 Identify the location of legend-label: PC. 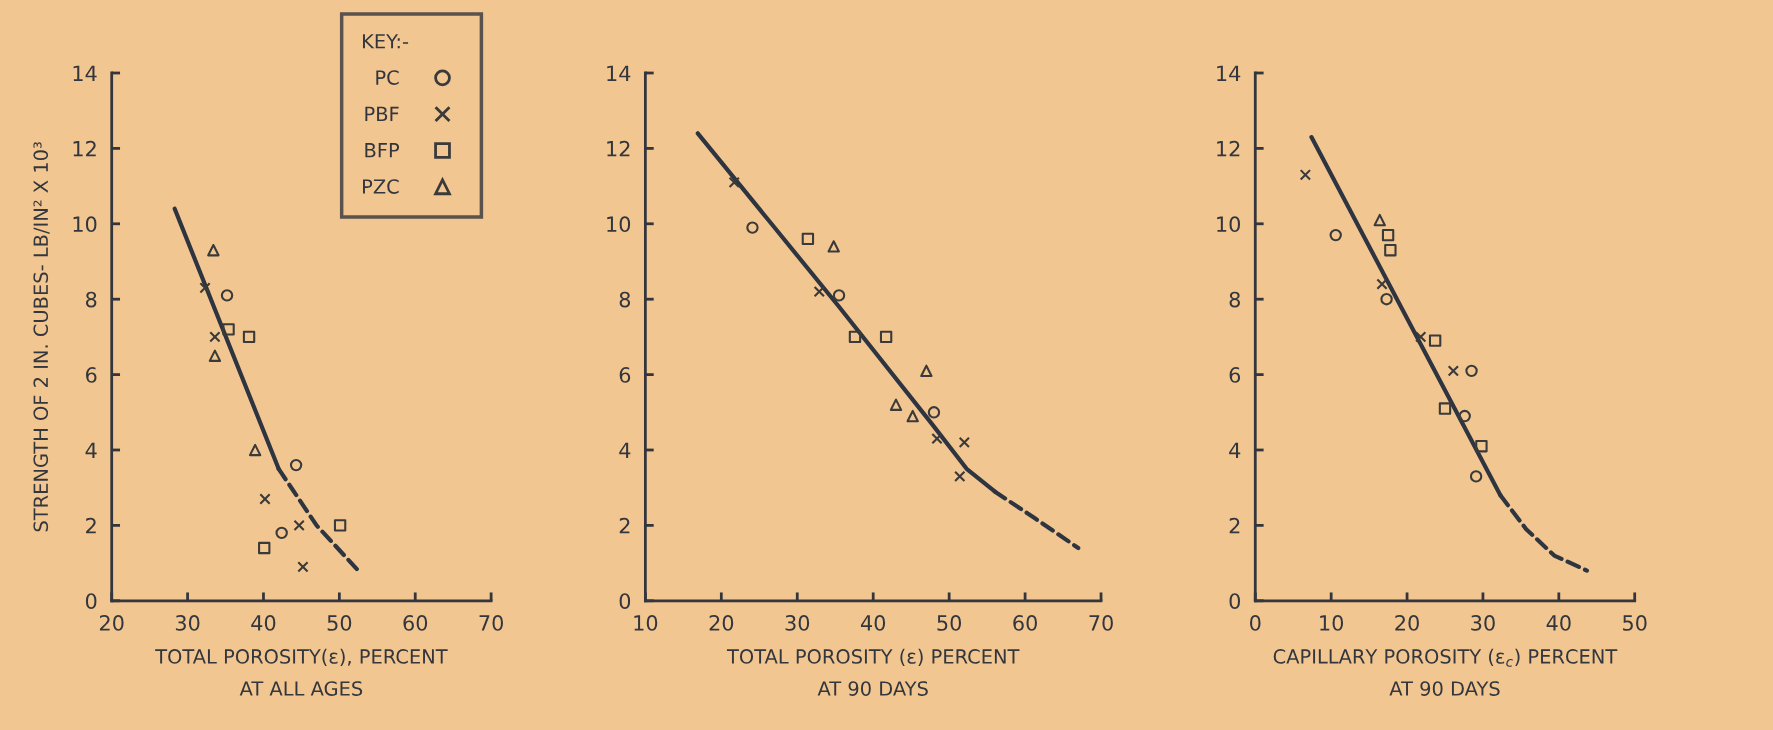
(387, 77).